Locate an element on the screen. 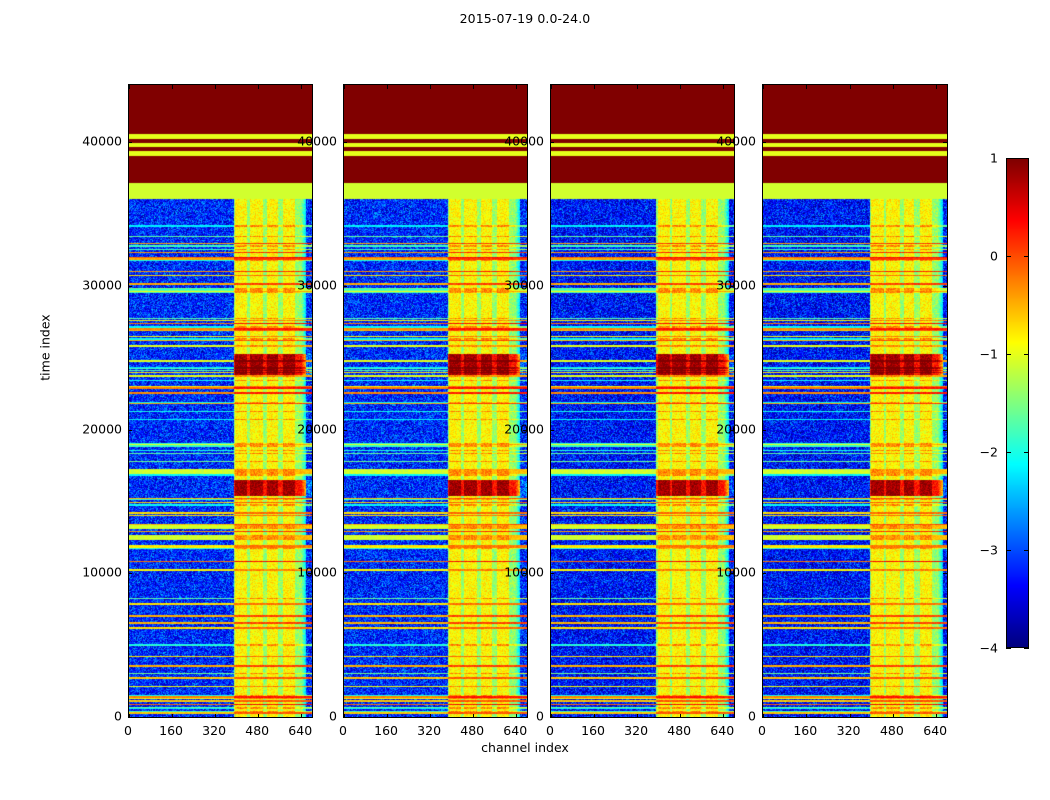  waterfall-panel-yy: YY, BL V4*V7 is located at coordinates (435, 401).